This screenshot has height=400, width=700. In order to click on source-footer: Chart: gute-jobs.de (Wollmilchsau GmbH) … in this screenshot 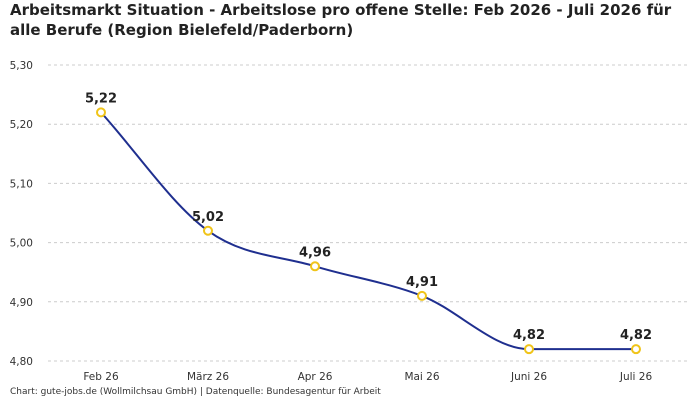, I will do `click(195, 392)`.